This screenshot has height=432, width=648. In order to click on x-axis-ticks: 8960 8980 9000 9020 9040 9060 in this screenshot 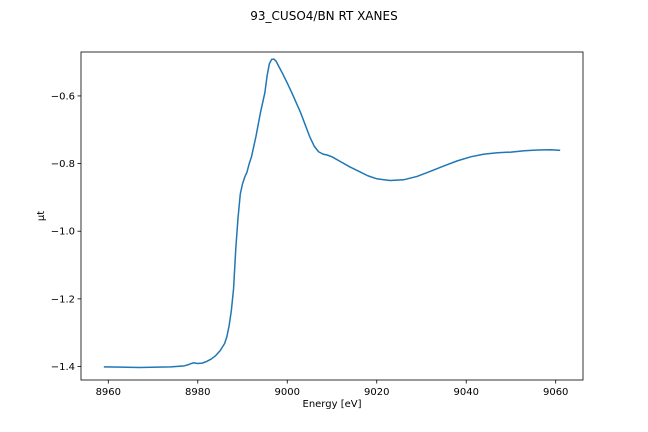, I will do `click(332, 389)`.